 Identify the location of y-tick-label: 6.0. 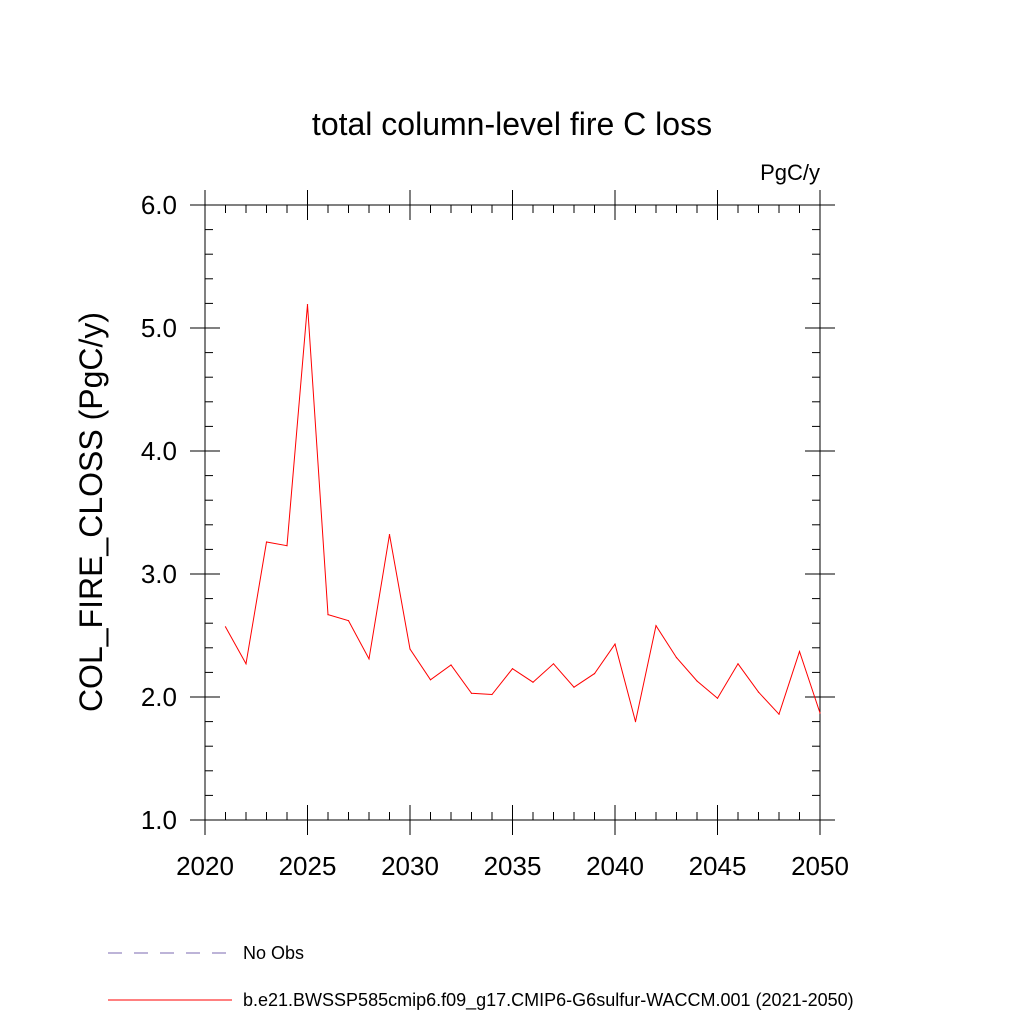
(159, 205).